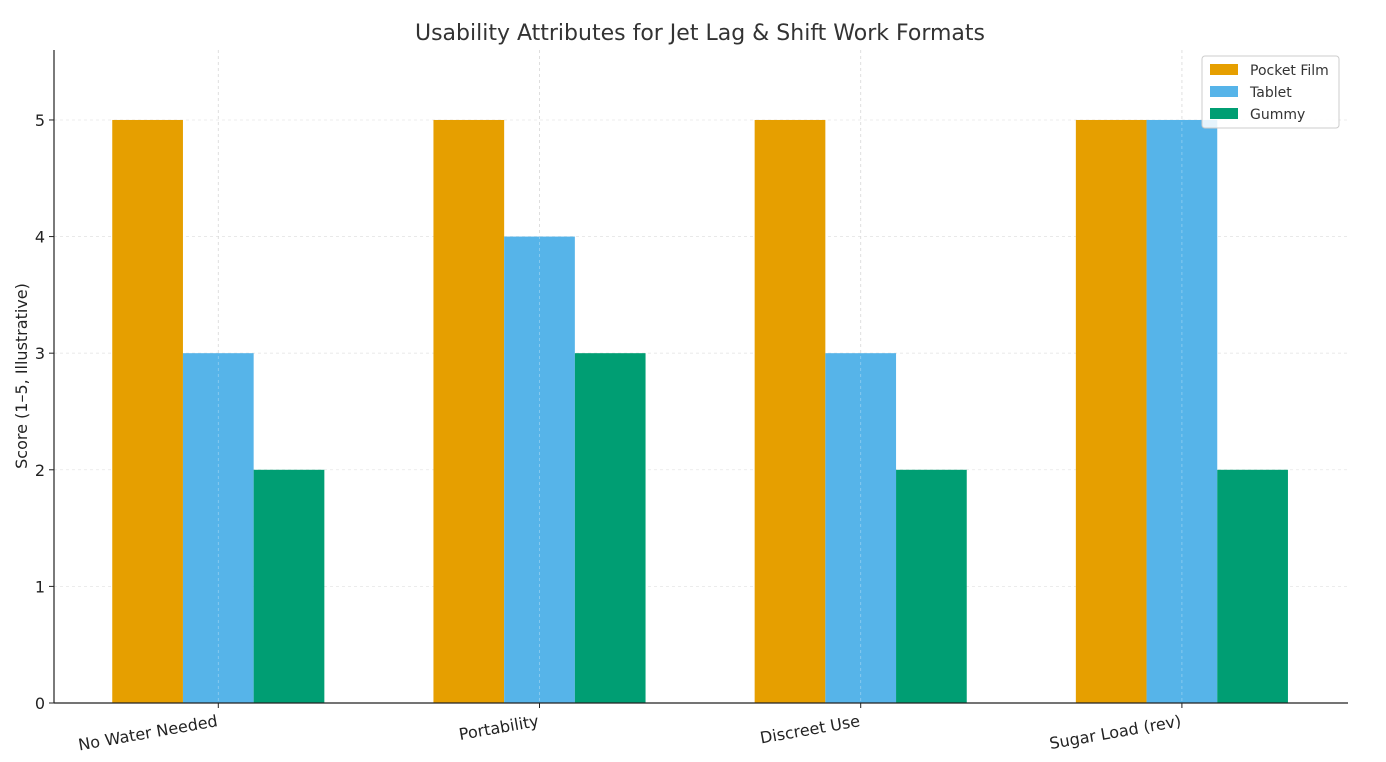 The height and width of the screenshot is (762, 1386). I want to click on x-tick-label: No Water Needed, so click(148, 732).